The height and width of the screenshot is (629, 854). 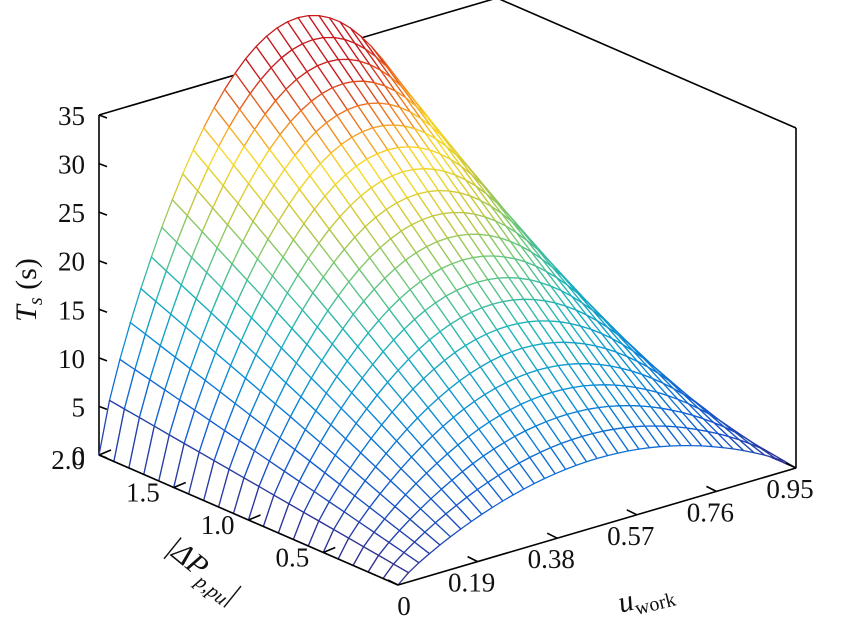 What do you see at coordinates (71, 359) in the screenshot?
I see `z-tick-label: 10` at bounding box center [71, 359].